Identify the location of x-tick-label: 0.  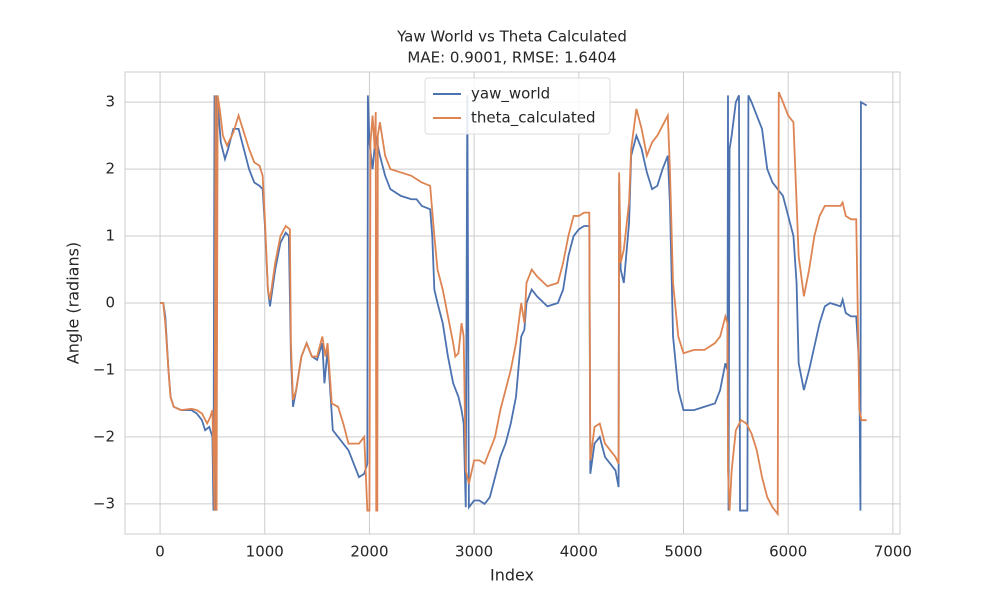
(160, 552).